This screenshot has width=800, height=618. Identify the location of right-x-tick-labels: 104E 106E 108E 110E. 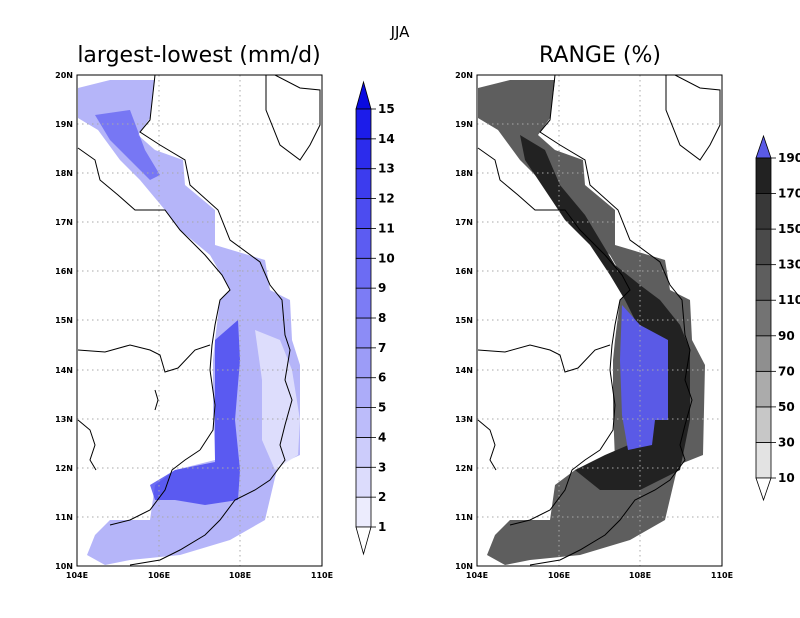
(599, 575).